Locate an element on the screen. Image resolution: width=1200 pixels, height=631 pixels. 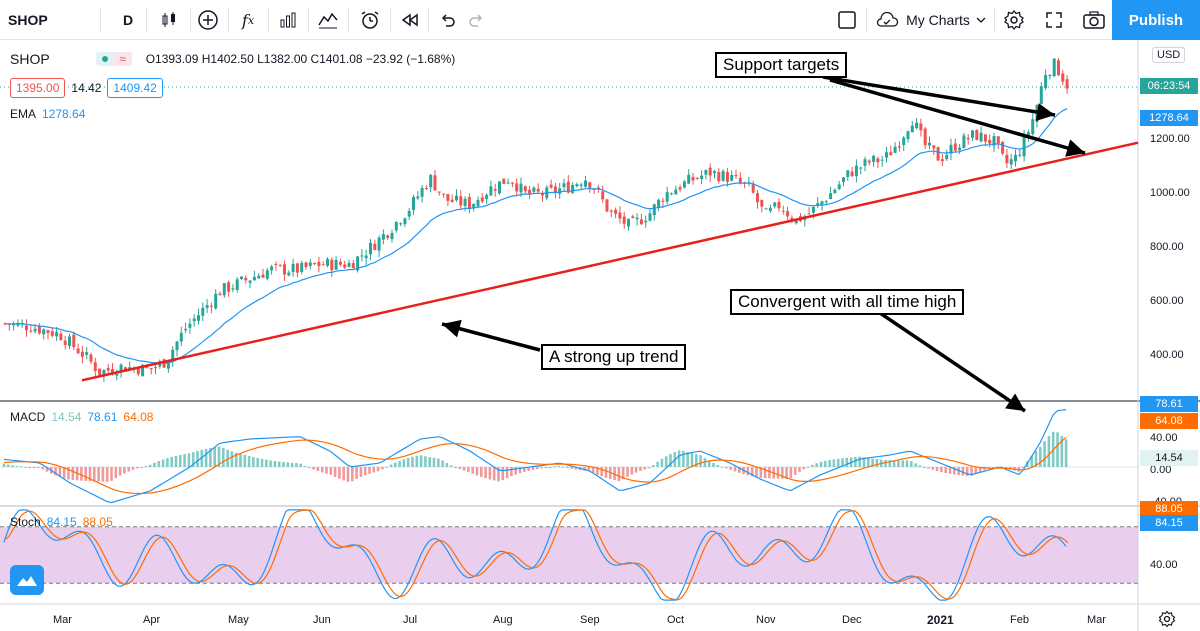
undo-icon is located at coordinates (447, 20).